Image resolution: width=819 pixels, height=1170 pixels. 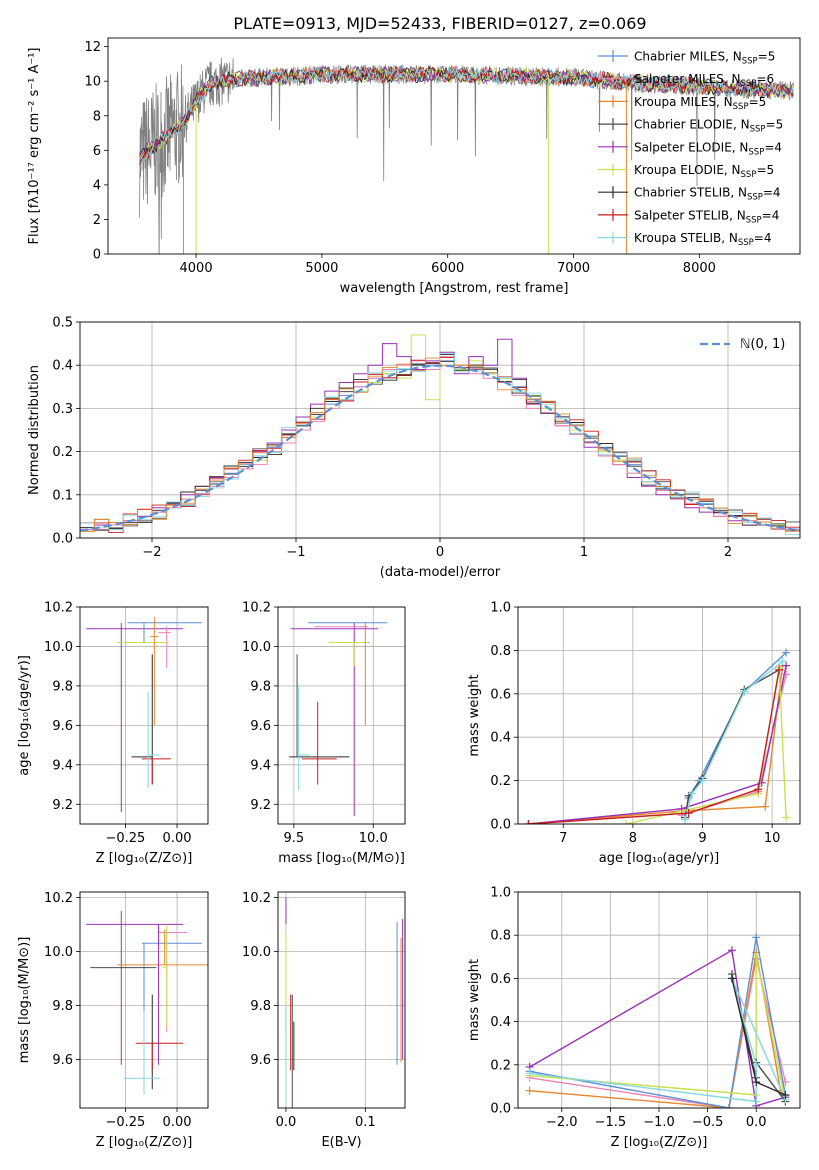 What do you see at coordinates (321, 268) in the screenshot?
I see `x-tick-label: 5000` at bounding box center [321, 268].